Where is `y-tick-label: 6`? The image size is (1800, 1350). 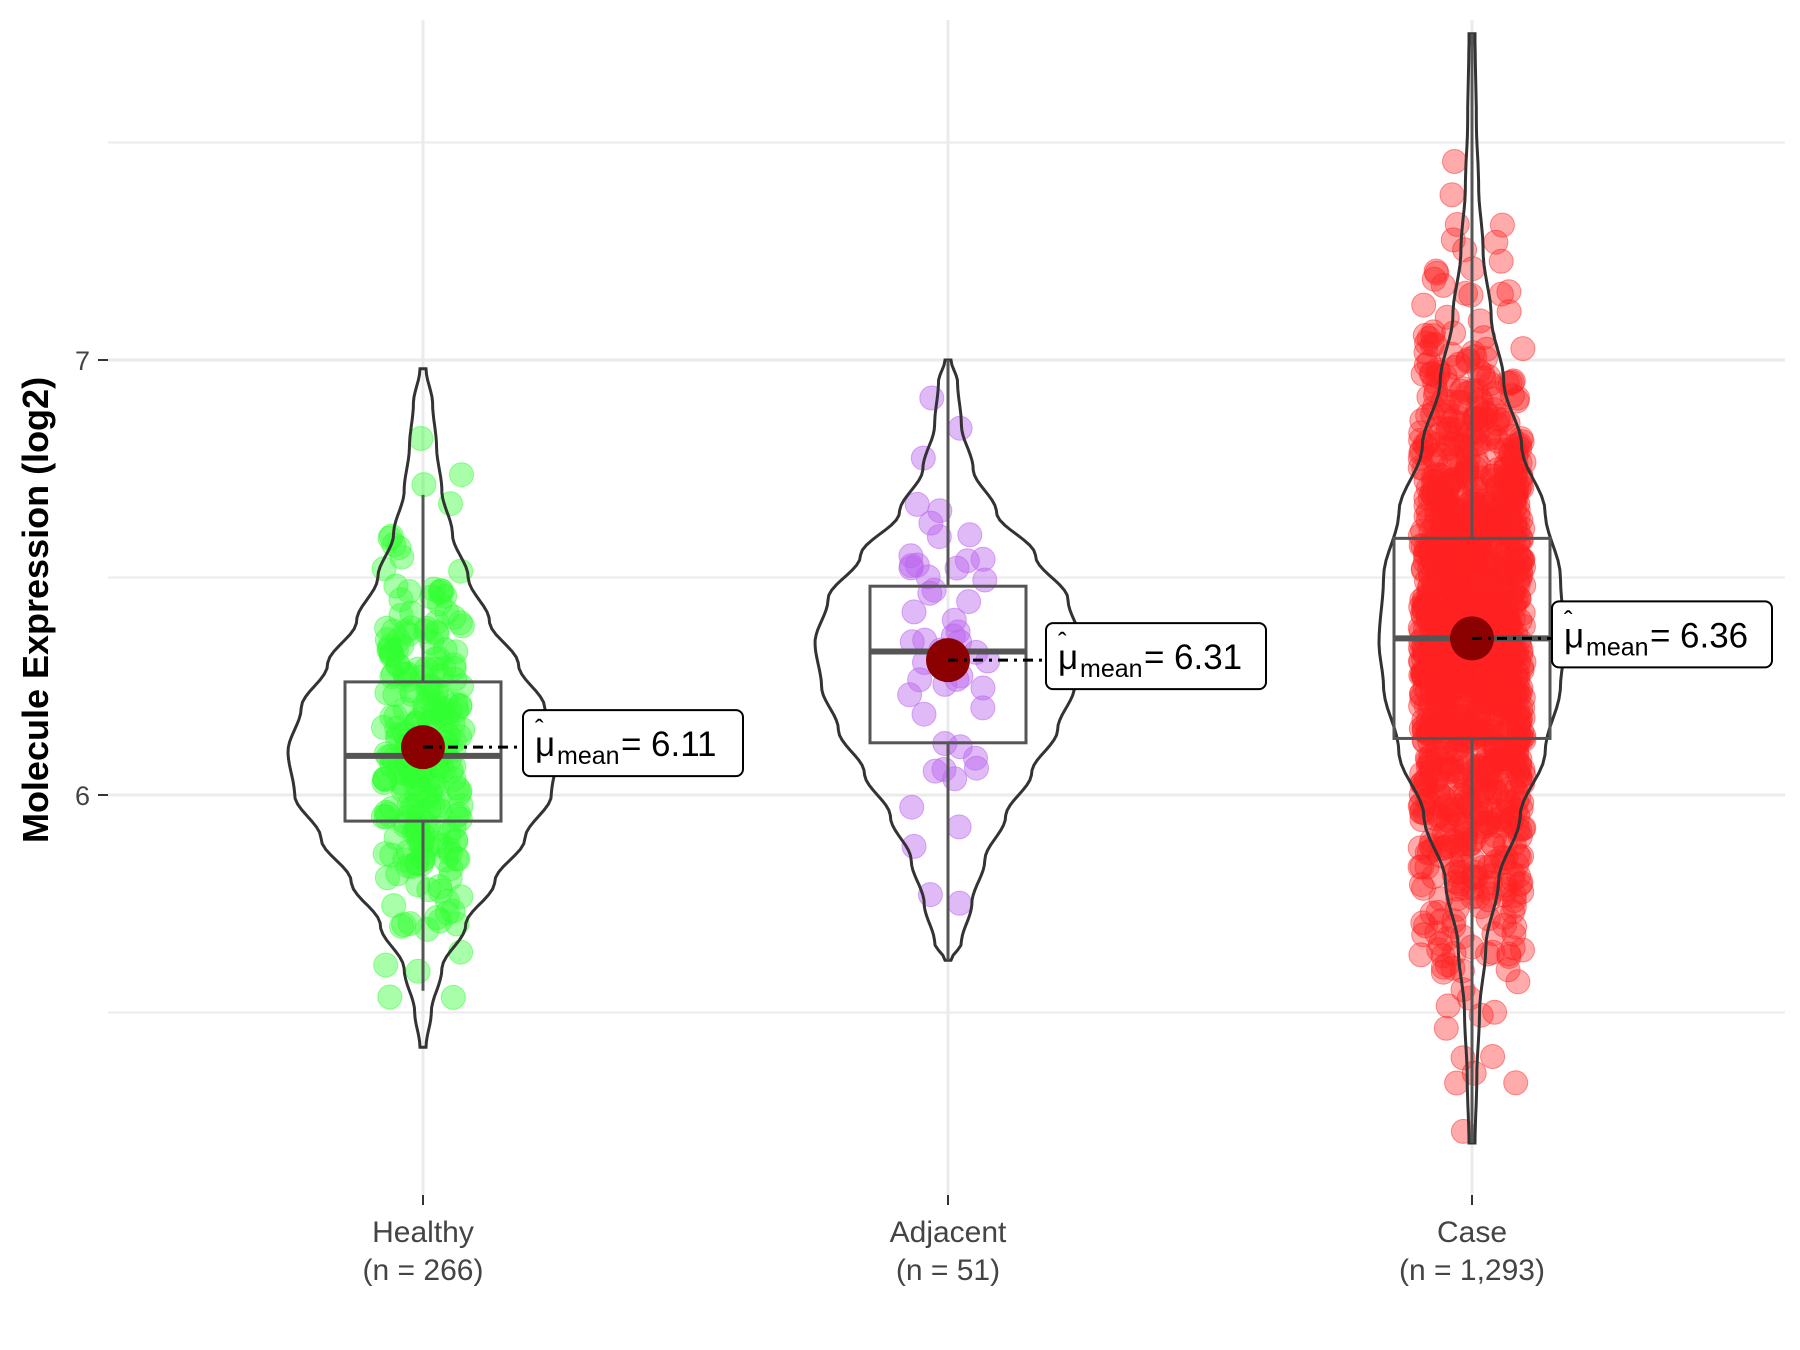 y-tick-label: 6 is located at coordinates (82, 796).